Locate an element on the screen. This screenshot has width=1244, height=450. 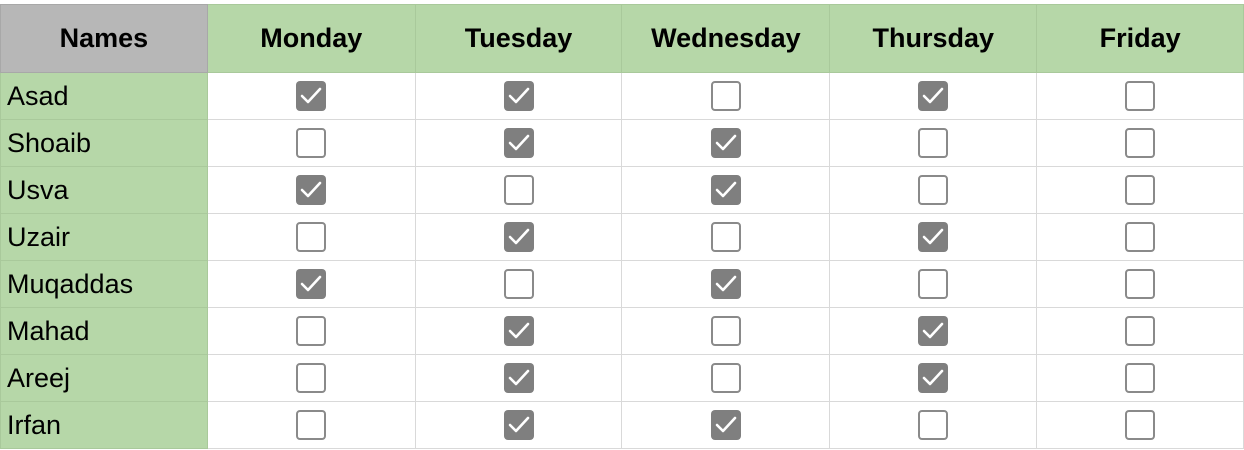
header-tuesday: Tuesday is located at coordinates (518, 38).